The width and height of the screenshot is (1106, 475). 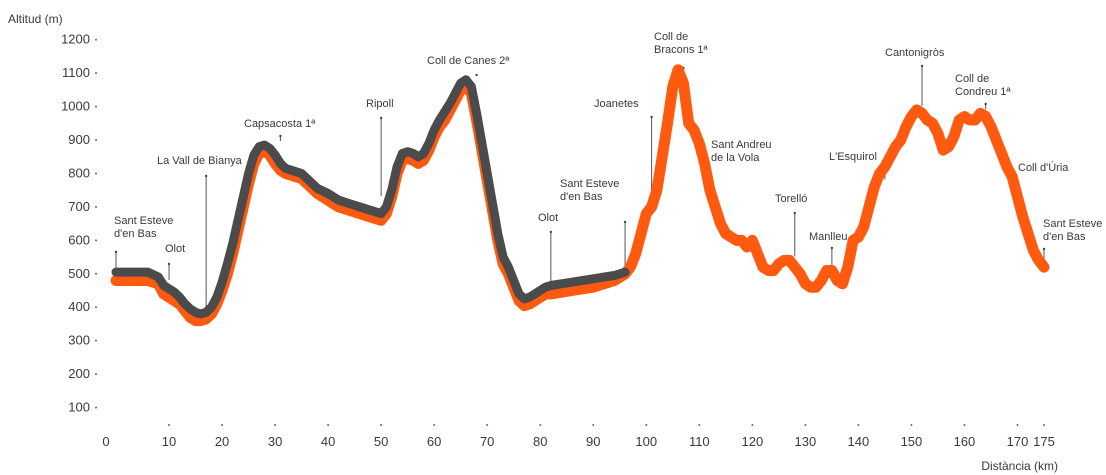 What do you see at coordinates (468, 61) in the screenshot?
I see `annotation-label: Coll de Canes 2ª` at bounding box center [468, 61].